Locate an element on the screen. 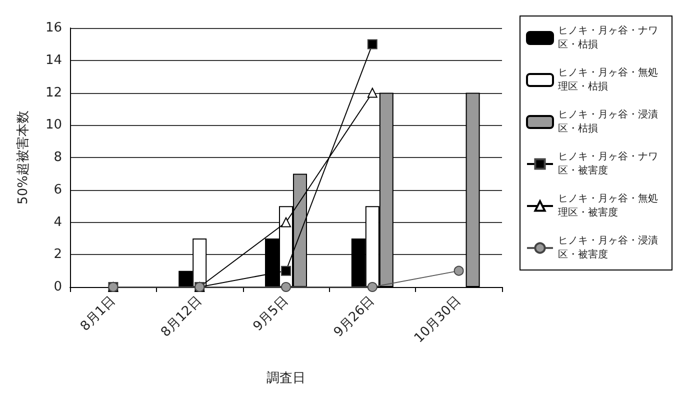  y-tick-label: 10 is located at coordinates (53, 125).